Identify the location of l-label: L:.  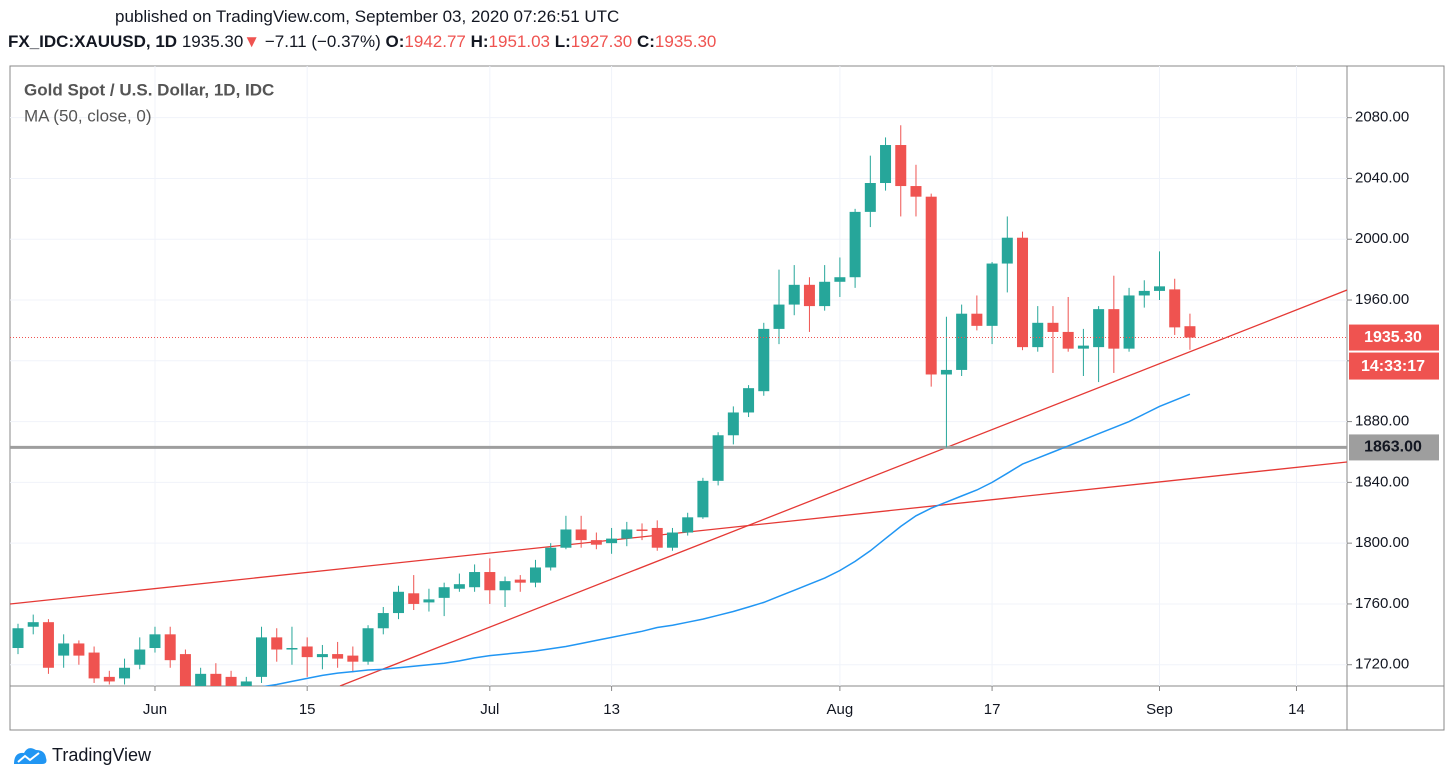
(562, 41).